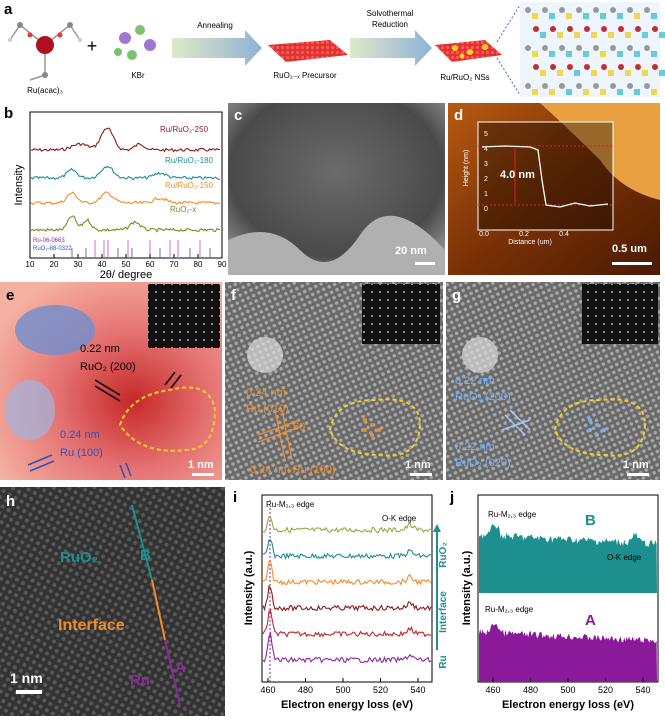 This screenshot has width=665, height=721. What do you see at coordinates (142, 542) in the screenshot?
I see `scan-line` at bounding box center [142, 542].